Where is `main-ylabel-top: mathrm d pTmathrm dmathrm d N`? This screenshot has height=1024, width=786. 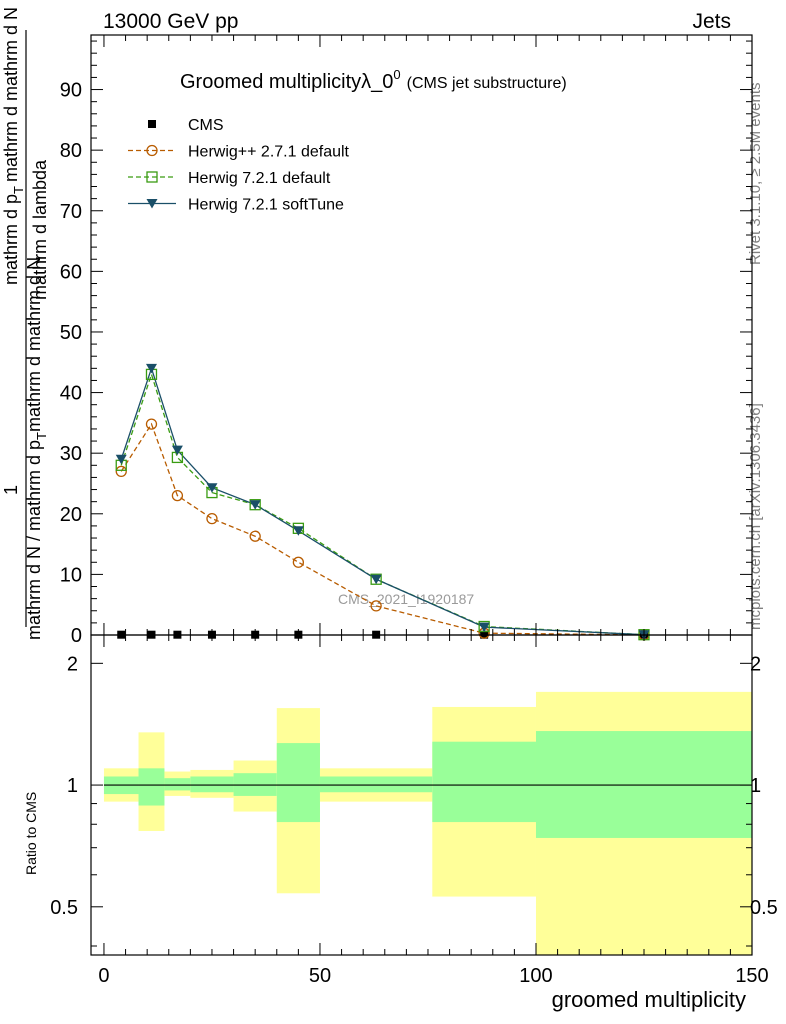 main-ylabel-top: mathrm d pTmathrm dmathrm d N is located at coordinates (13, 146).